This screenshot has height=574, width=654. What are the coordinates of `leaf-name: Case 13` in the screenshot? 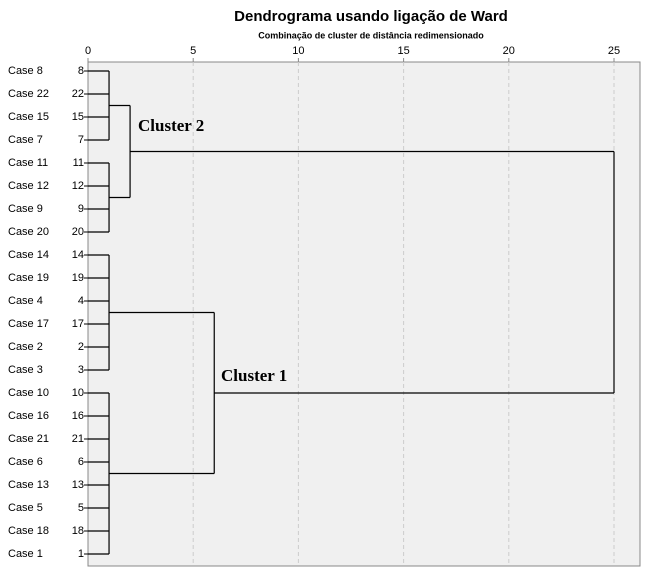 It's located at (28, 485).